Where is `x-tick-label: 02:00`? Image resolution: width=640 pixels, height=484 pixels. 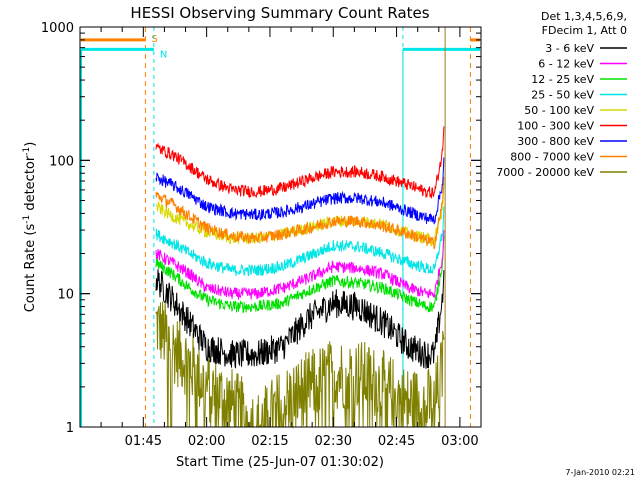 x-tick-label: 02:00 is located at coordinates (206, 441).